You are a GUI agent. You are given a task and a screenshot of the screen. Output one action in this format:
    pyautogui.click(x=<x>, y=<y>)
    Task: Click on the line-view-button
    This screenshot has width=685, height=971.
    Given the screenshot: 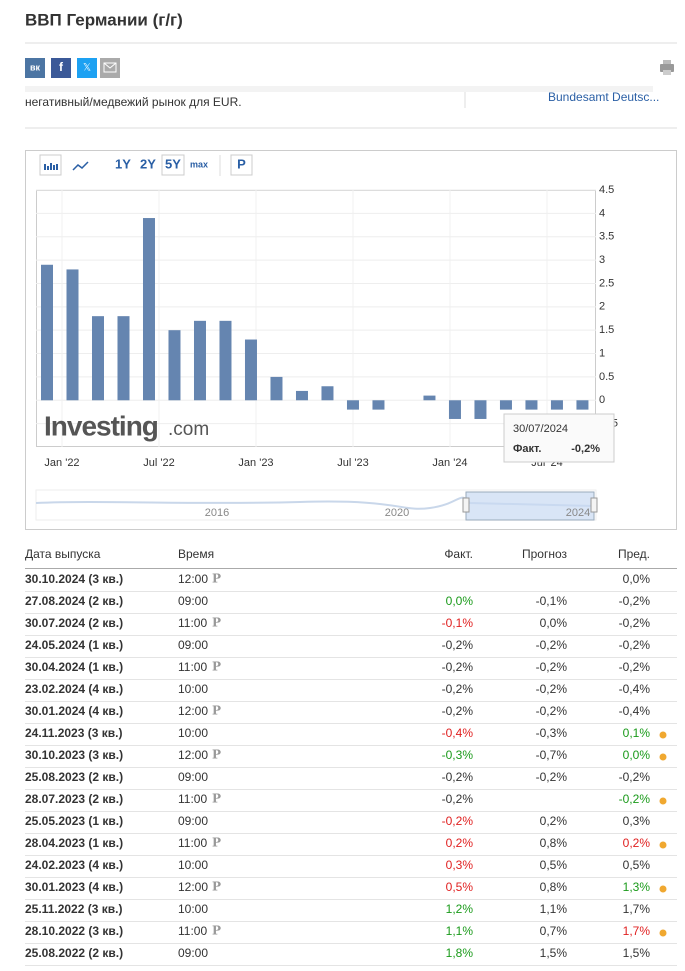 What is the action you would take?
    pyautogui.click(x=80, y=166)
    